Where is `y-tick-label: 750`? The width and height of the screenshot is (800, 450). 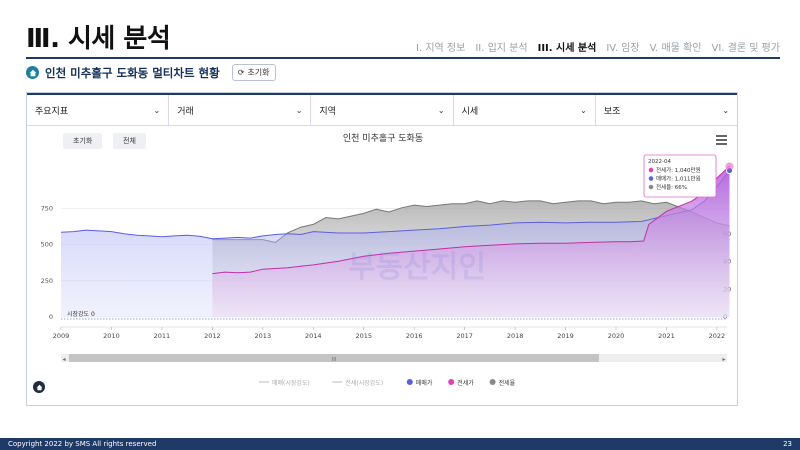 y-tick-label: 750 is located at coordinates (47, 208).